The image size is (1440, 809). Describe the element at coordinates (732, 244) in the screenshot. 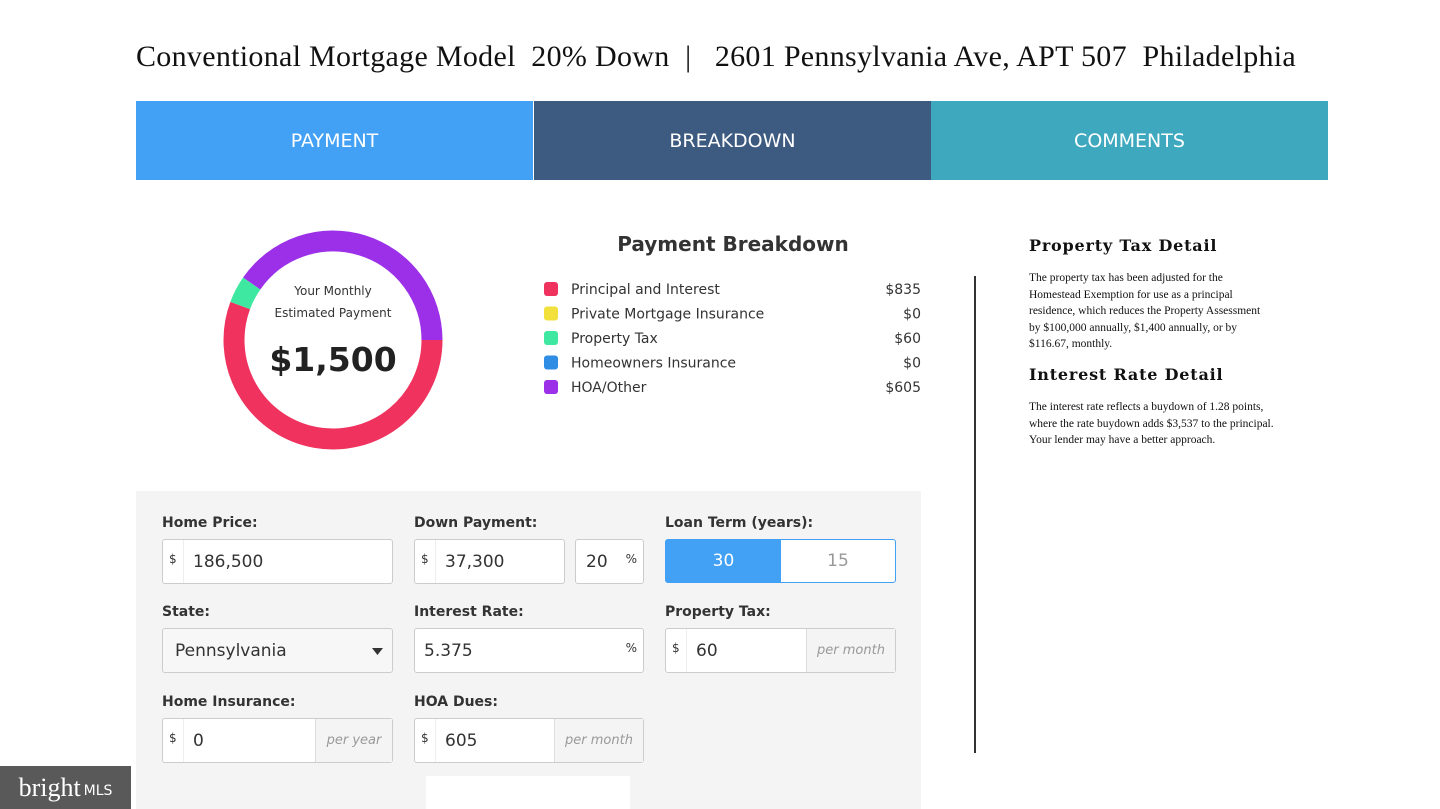

I see `breakdown-title: Payment Breakdown` at that location.